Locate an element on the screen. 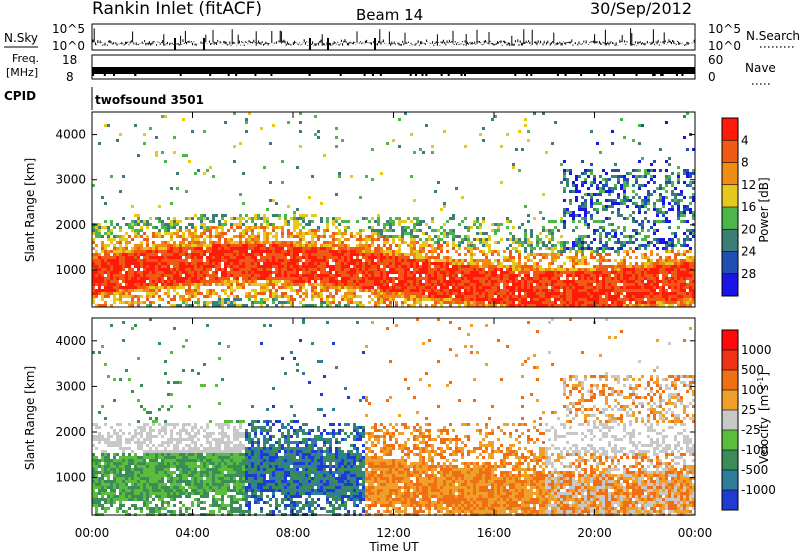  noise-tick-bottom-left: 10^0 is located at coordinates (68, 46).